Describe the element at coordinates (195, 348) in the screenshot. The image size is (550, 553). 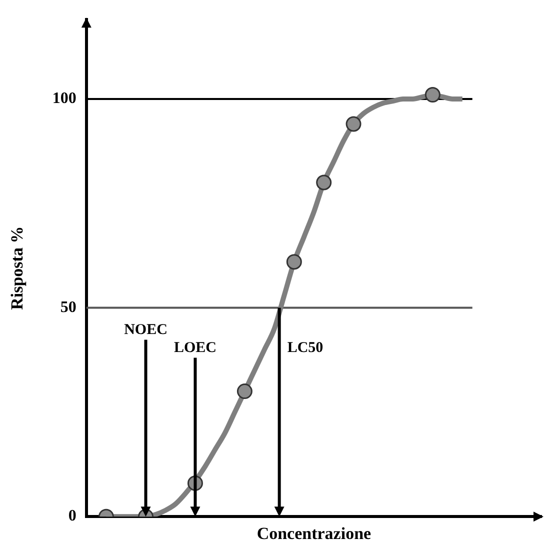
I see `annotation: LOEC` at that location.